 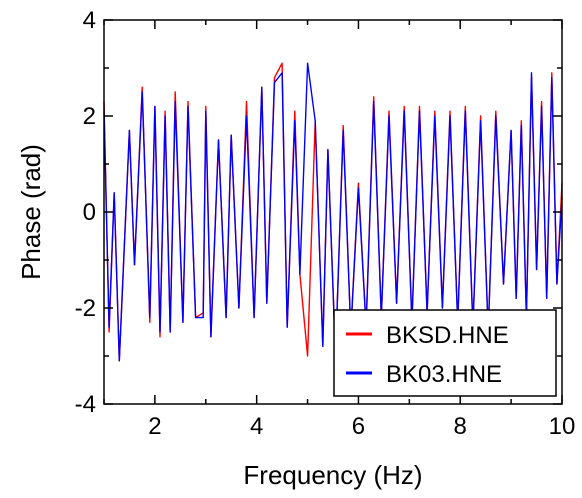 I want to click on legend-box, so click(x=445, y=353).